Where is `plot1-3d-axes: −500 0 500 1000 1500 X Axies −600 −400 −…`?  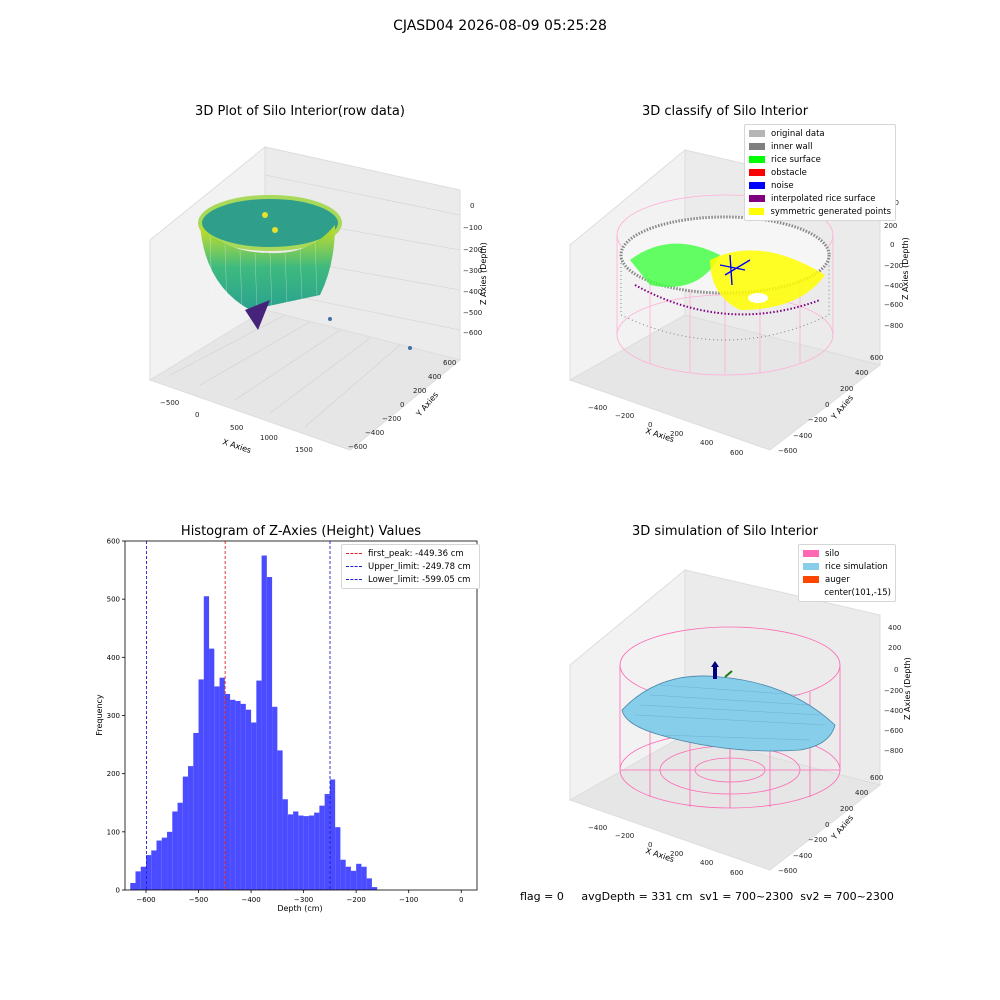 plot1-3d-axes: −500 0 500 1000 1500 X Axies −600 −400 −… is located at coordinates (318, 300).